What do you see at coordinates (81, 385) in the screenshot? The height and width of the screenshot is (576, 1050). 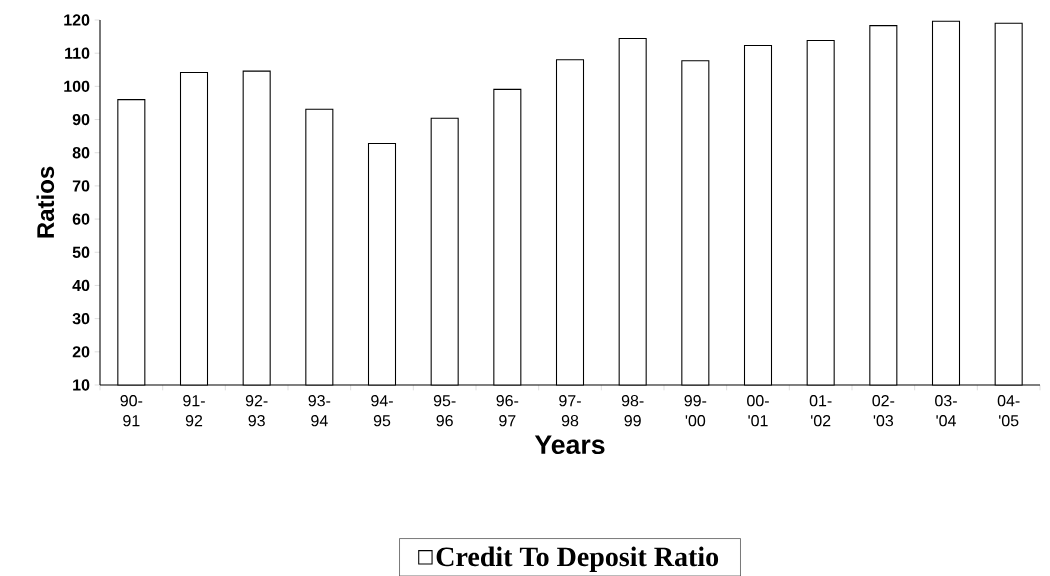 I see `y-tick-label: 10` at bounding box center [81, 385].